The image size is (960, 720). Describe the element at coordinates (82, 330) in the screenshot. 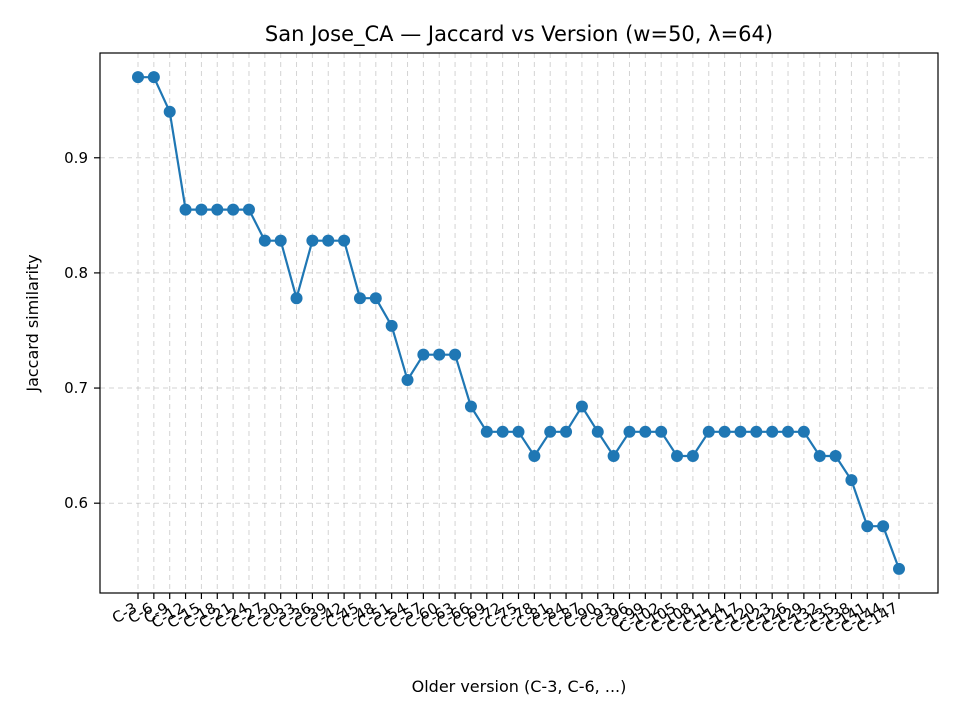

I see `y-axis: 0.6 0.7 0.8 0.9` at that location.